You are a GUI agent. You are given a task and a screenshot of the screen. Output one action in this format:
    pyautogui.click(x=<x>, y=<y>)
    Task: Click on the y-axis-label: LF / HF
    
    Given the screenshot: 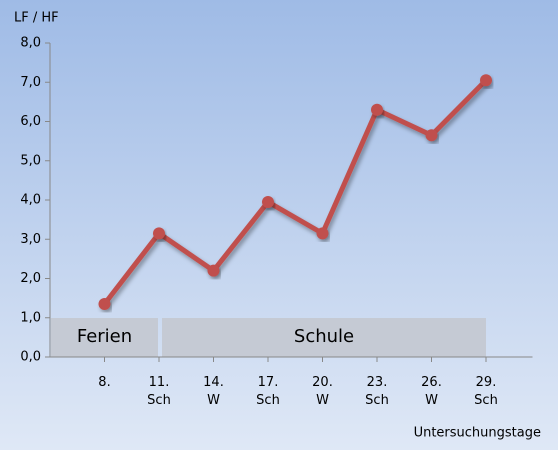 What is the action you would take?
    pyautogui.click(x=36, y=18)
    